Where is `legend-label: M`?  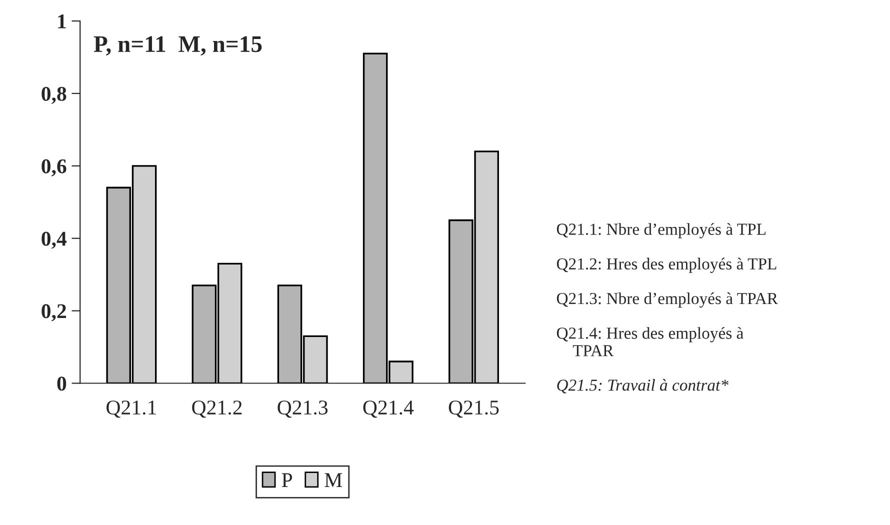
legend-label: M is located at coordinates (333, 480).